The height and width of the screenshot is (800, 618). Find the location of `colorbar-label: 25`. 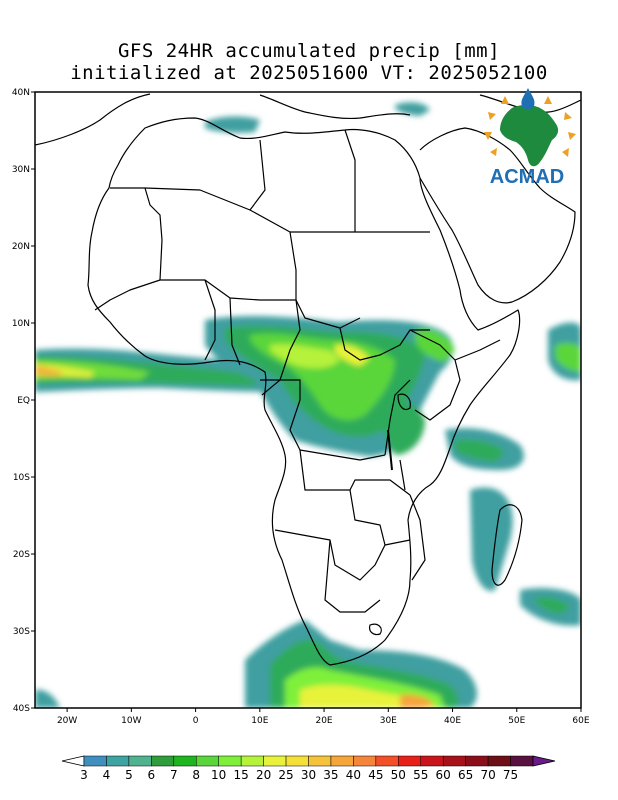

colorbar-label: 25 is located at coordinates (285, 775).